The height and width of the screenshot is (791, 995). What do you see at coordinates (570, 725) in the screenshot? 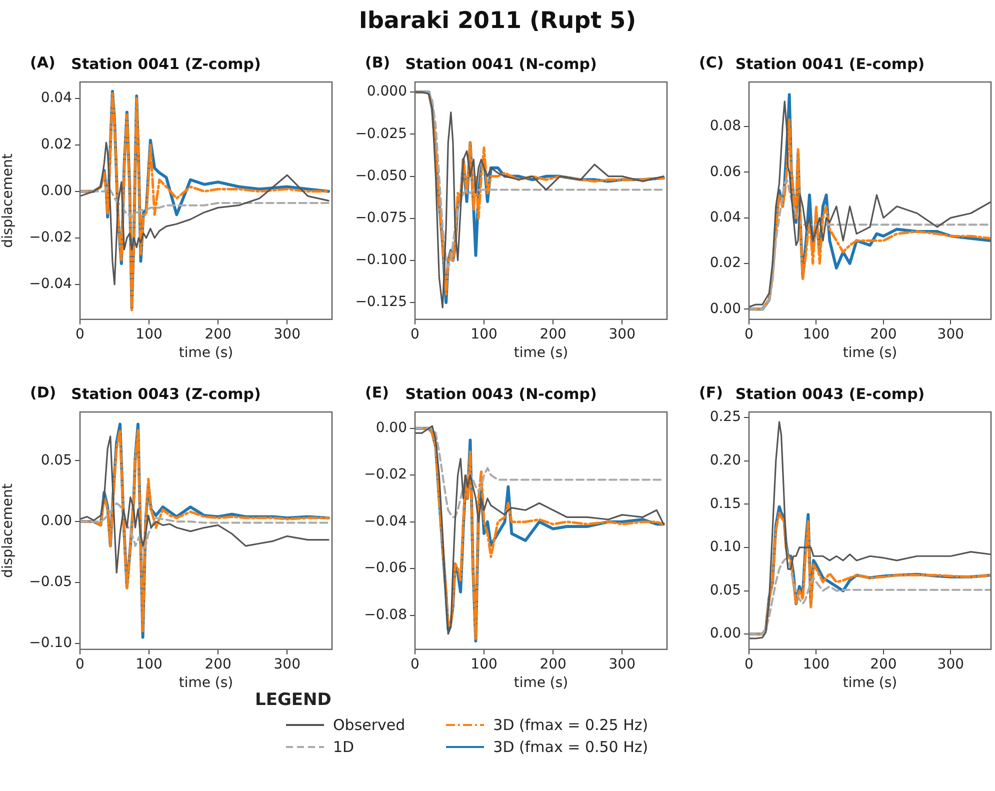
I see `legend-label: 3D (fmax = 0.25 Hz)` at bounding box center [570, 725].